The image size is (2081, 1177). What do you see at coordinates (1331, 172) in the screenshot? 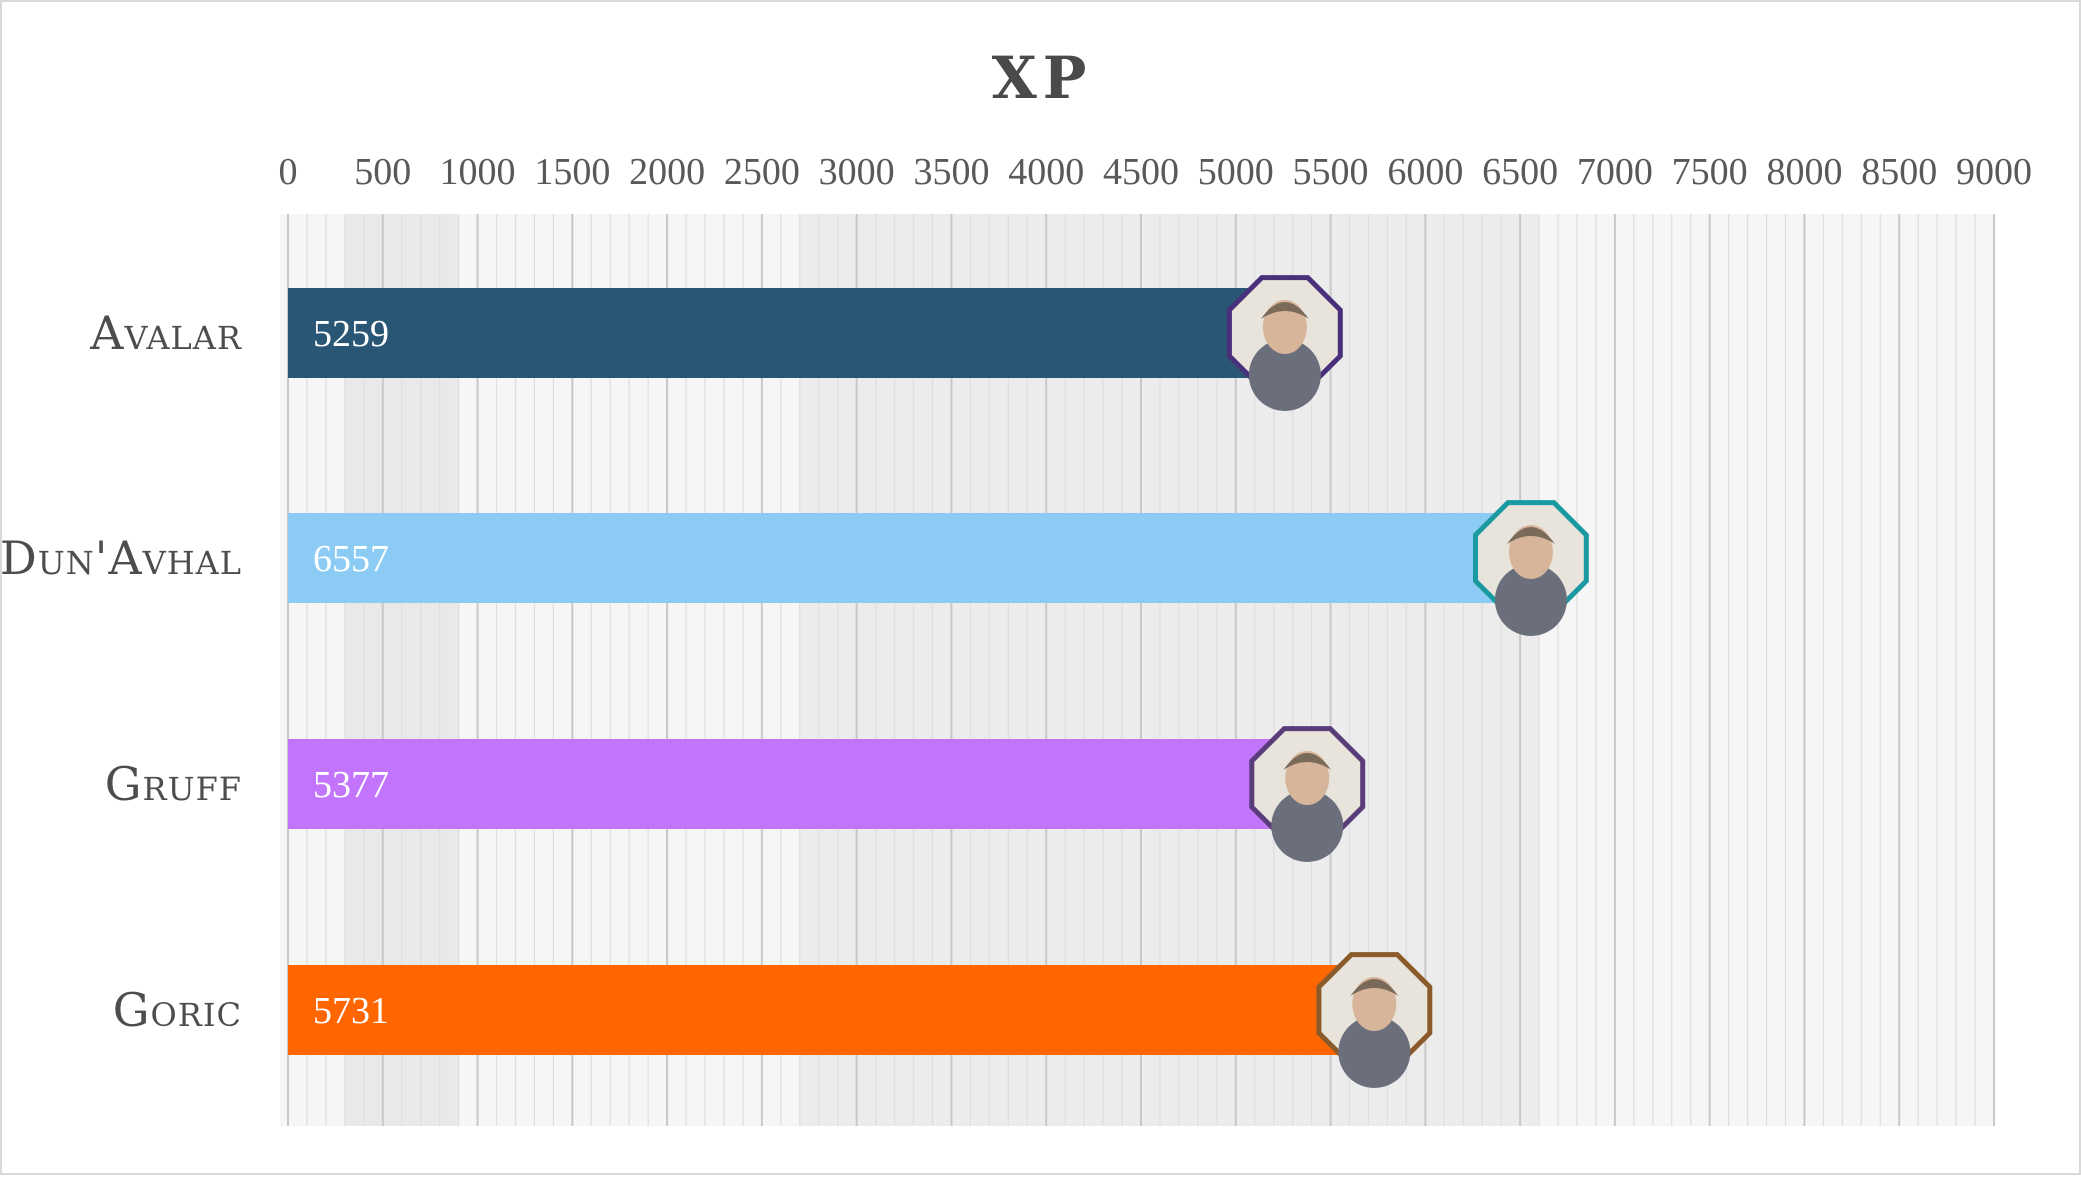
I see `x-tick-label: 5500` at bounding box center [1331, 172].